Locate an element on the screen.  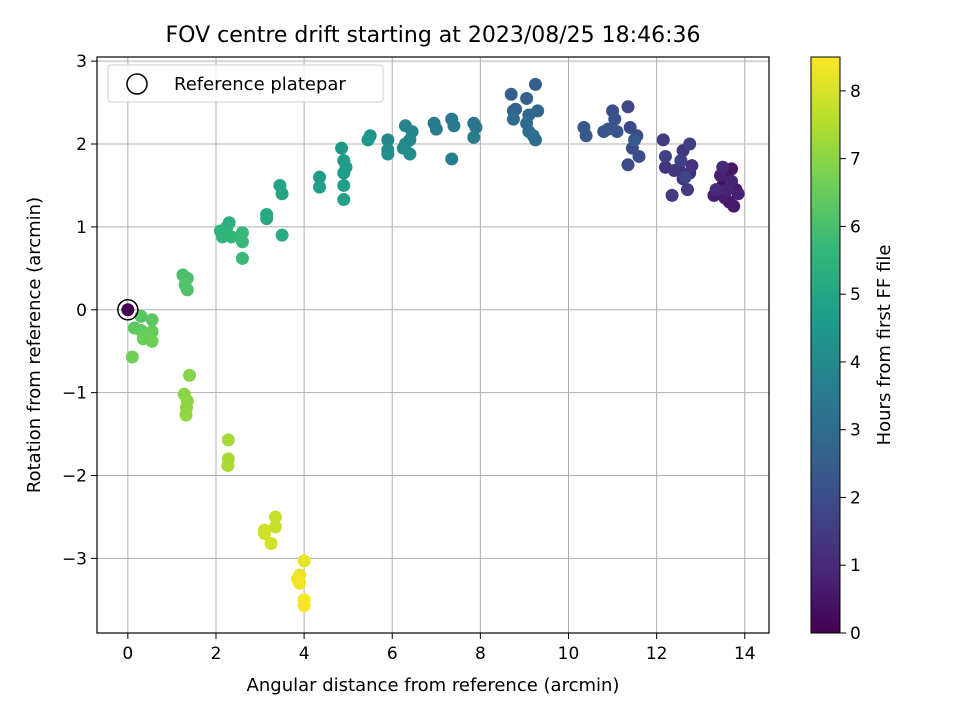
reference-point-group is located at coordinates (128, 310).